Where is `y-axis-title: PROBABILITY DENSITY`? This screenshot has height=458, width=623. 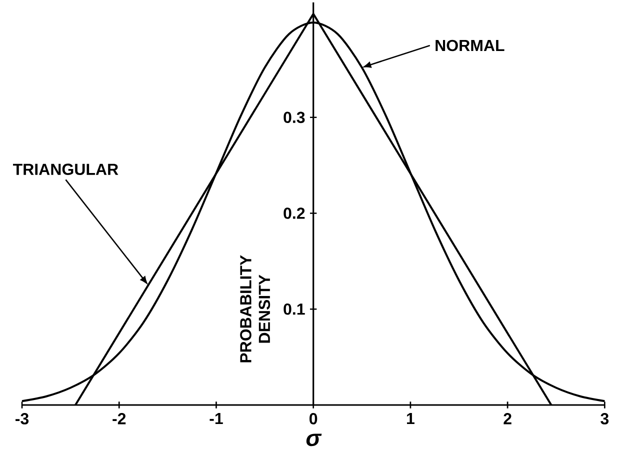 y-axis-title: PROBABILITY DENSITY is located at coordinates (255, 308).